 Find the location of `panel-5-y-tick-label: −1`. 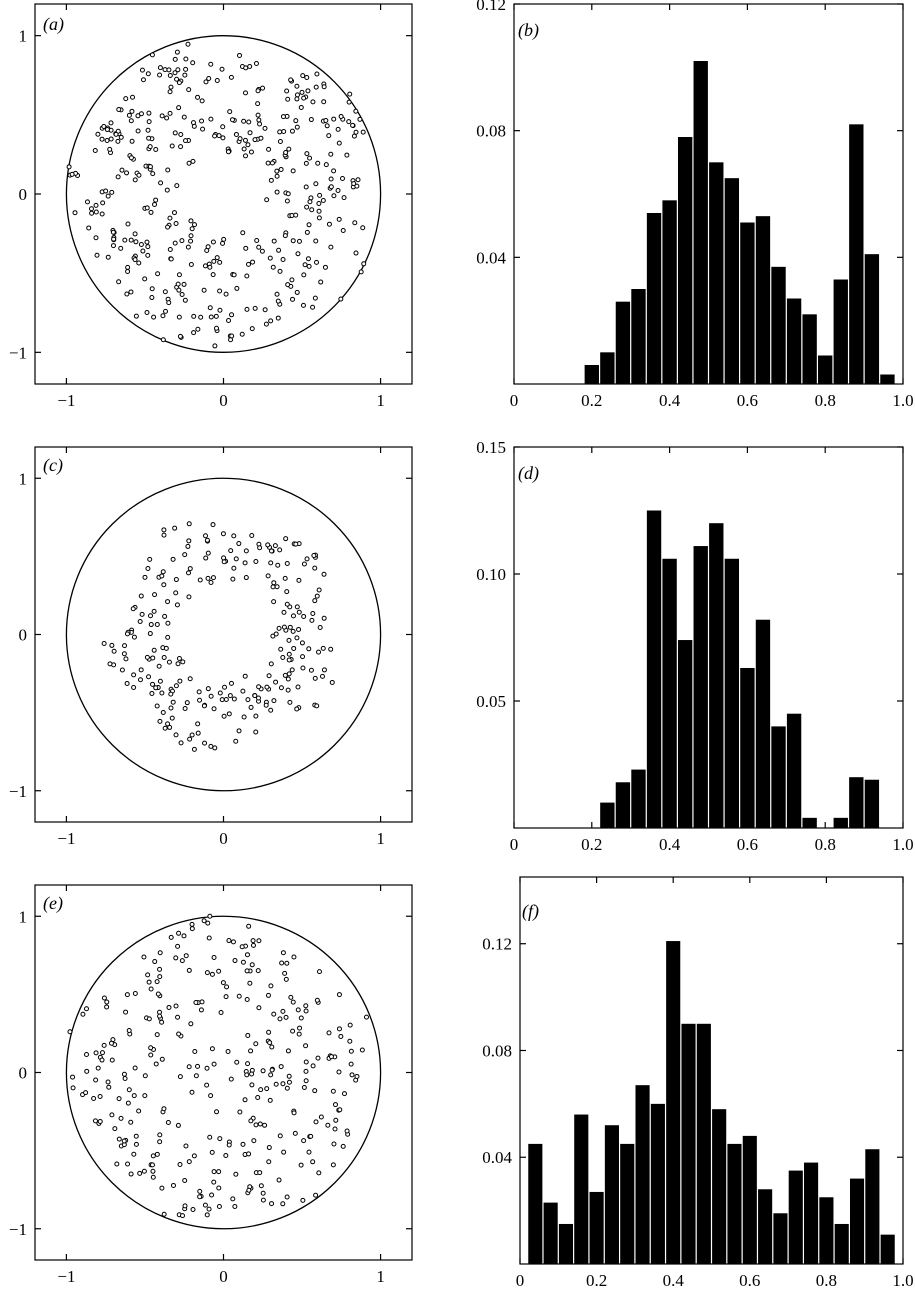

panel-5-y-tick-label: −1 is located at coordinates (18, 1229).